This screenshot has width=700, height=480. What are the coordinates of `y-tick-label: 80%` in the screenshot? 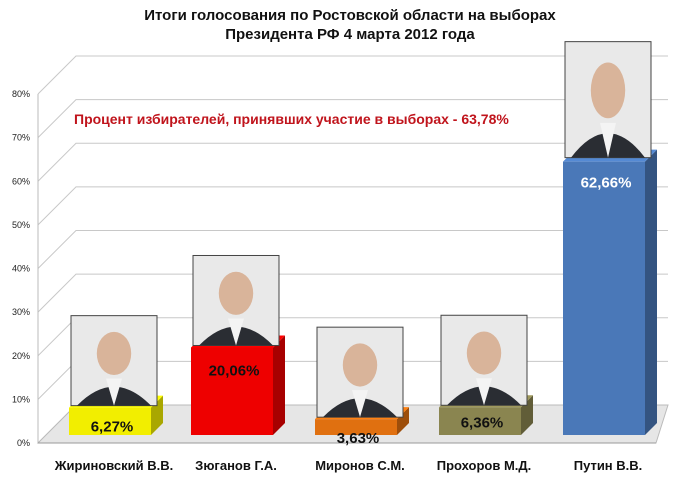 It's located at (21, 94).